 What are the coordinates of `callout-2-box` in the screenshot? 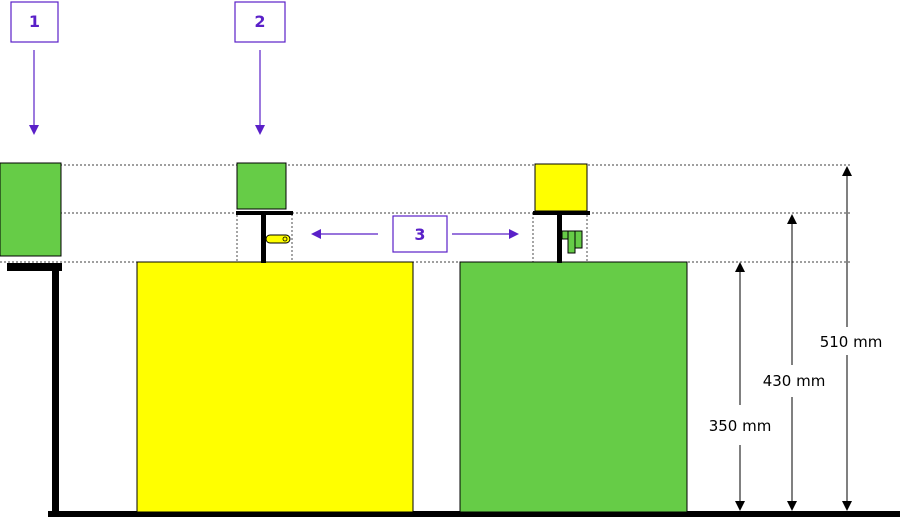 It's located at (260, 22).